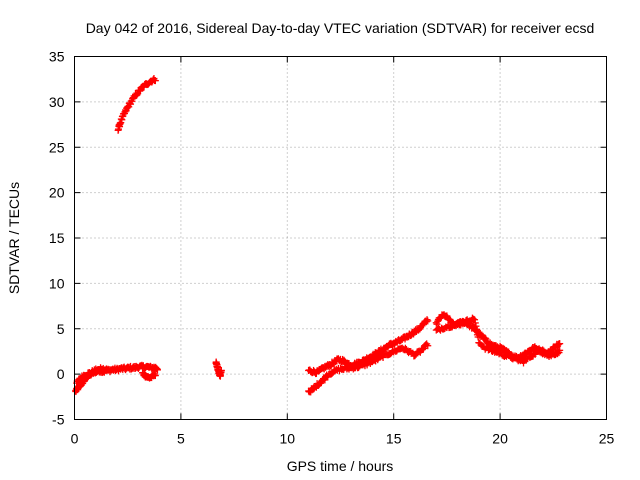 The height and width of the screenshot is (480, 640). What do you see at coordinates (14, 238) in the screenshot?
I see `y-axis-label: SDTVAR / TECUs` at bounding box center [14, 238].